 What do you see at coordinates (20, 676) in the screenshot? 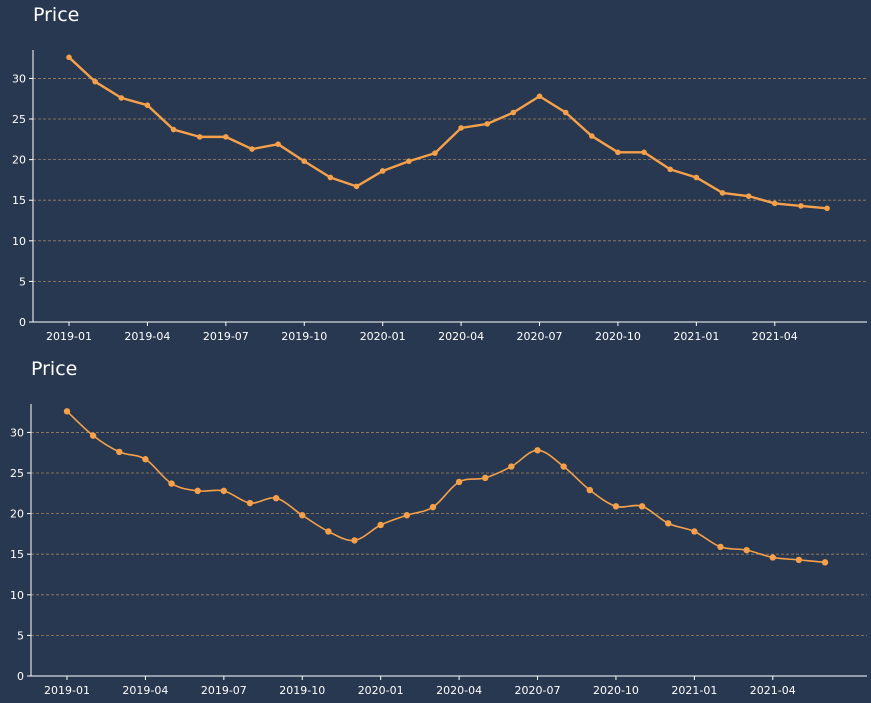
I see `y-tick-label: 0` at bounding box center [20, 676].